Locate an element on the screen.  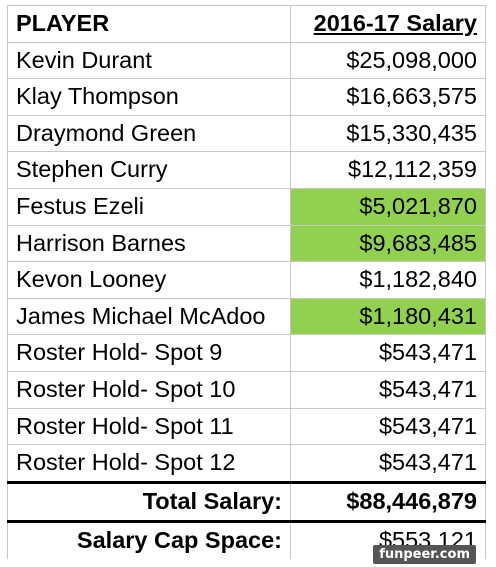
table-row: Kevon Looney $1,182,840 is located at coordinates (246, 280).